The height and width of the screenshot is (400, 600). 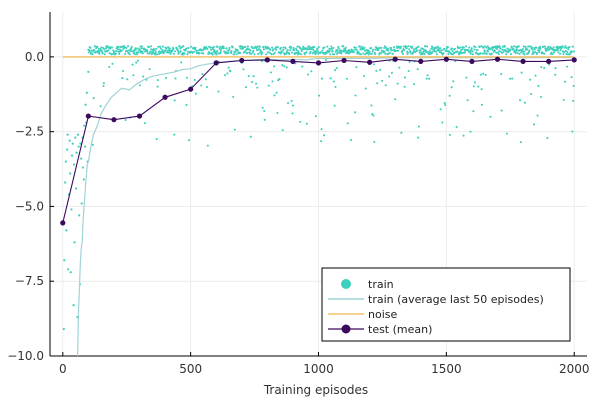 What do you see at coordinates (382, 314) in the screenshot?
I see `legend-noise-label: noise` at bounding box center [382, 314].